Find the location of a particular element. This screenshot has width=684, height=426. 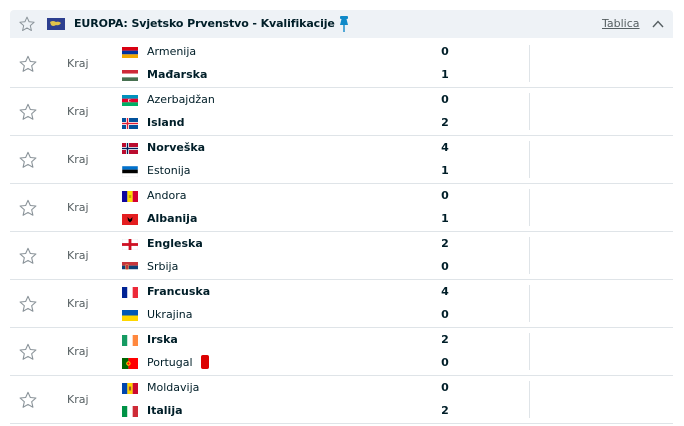

away-team: Estonija is located at coordinates (287, 171).